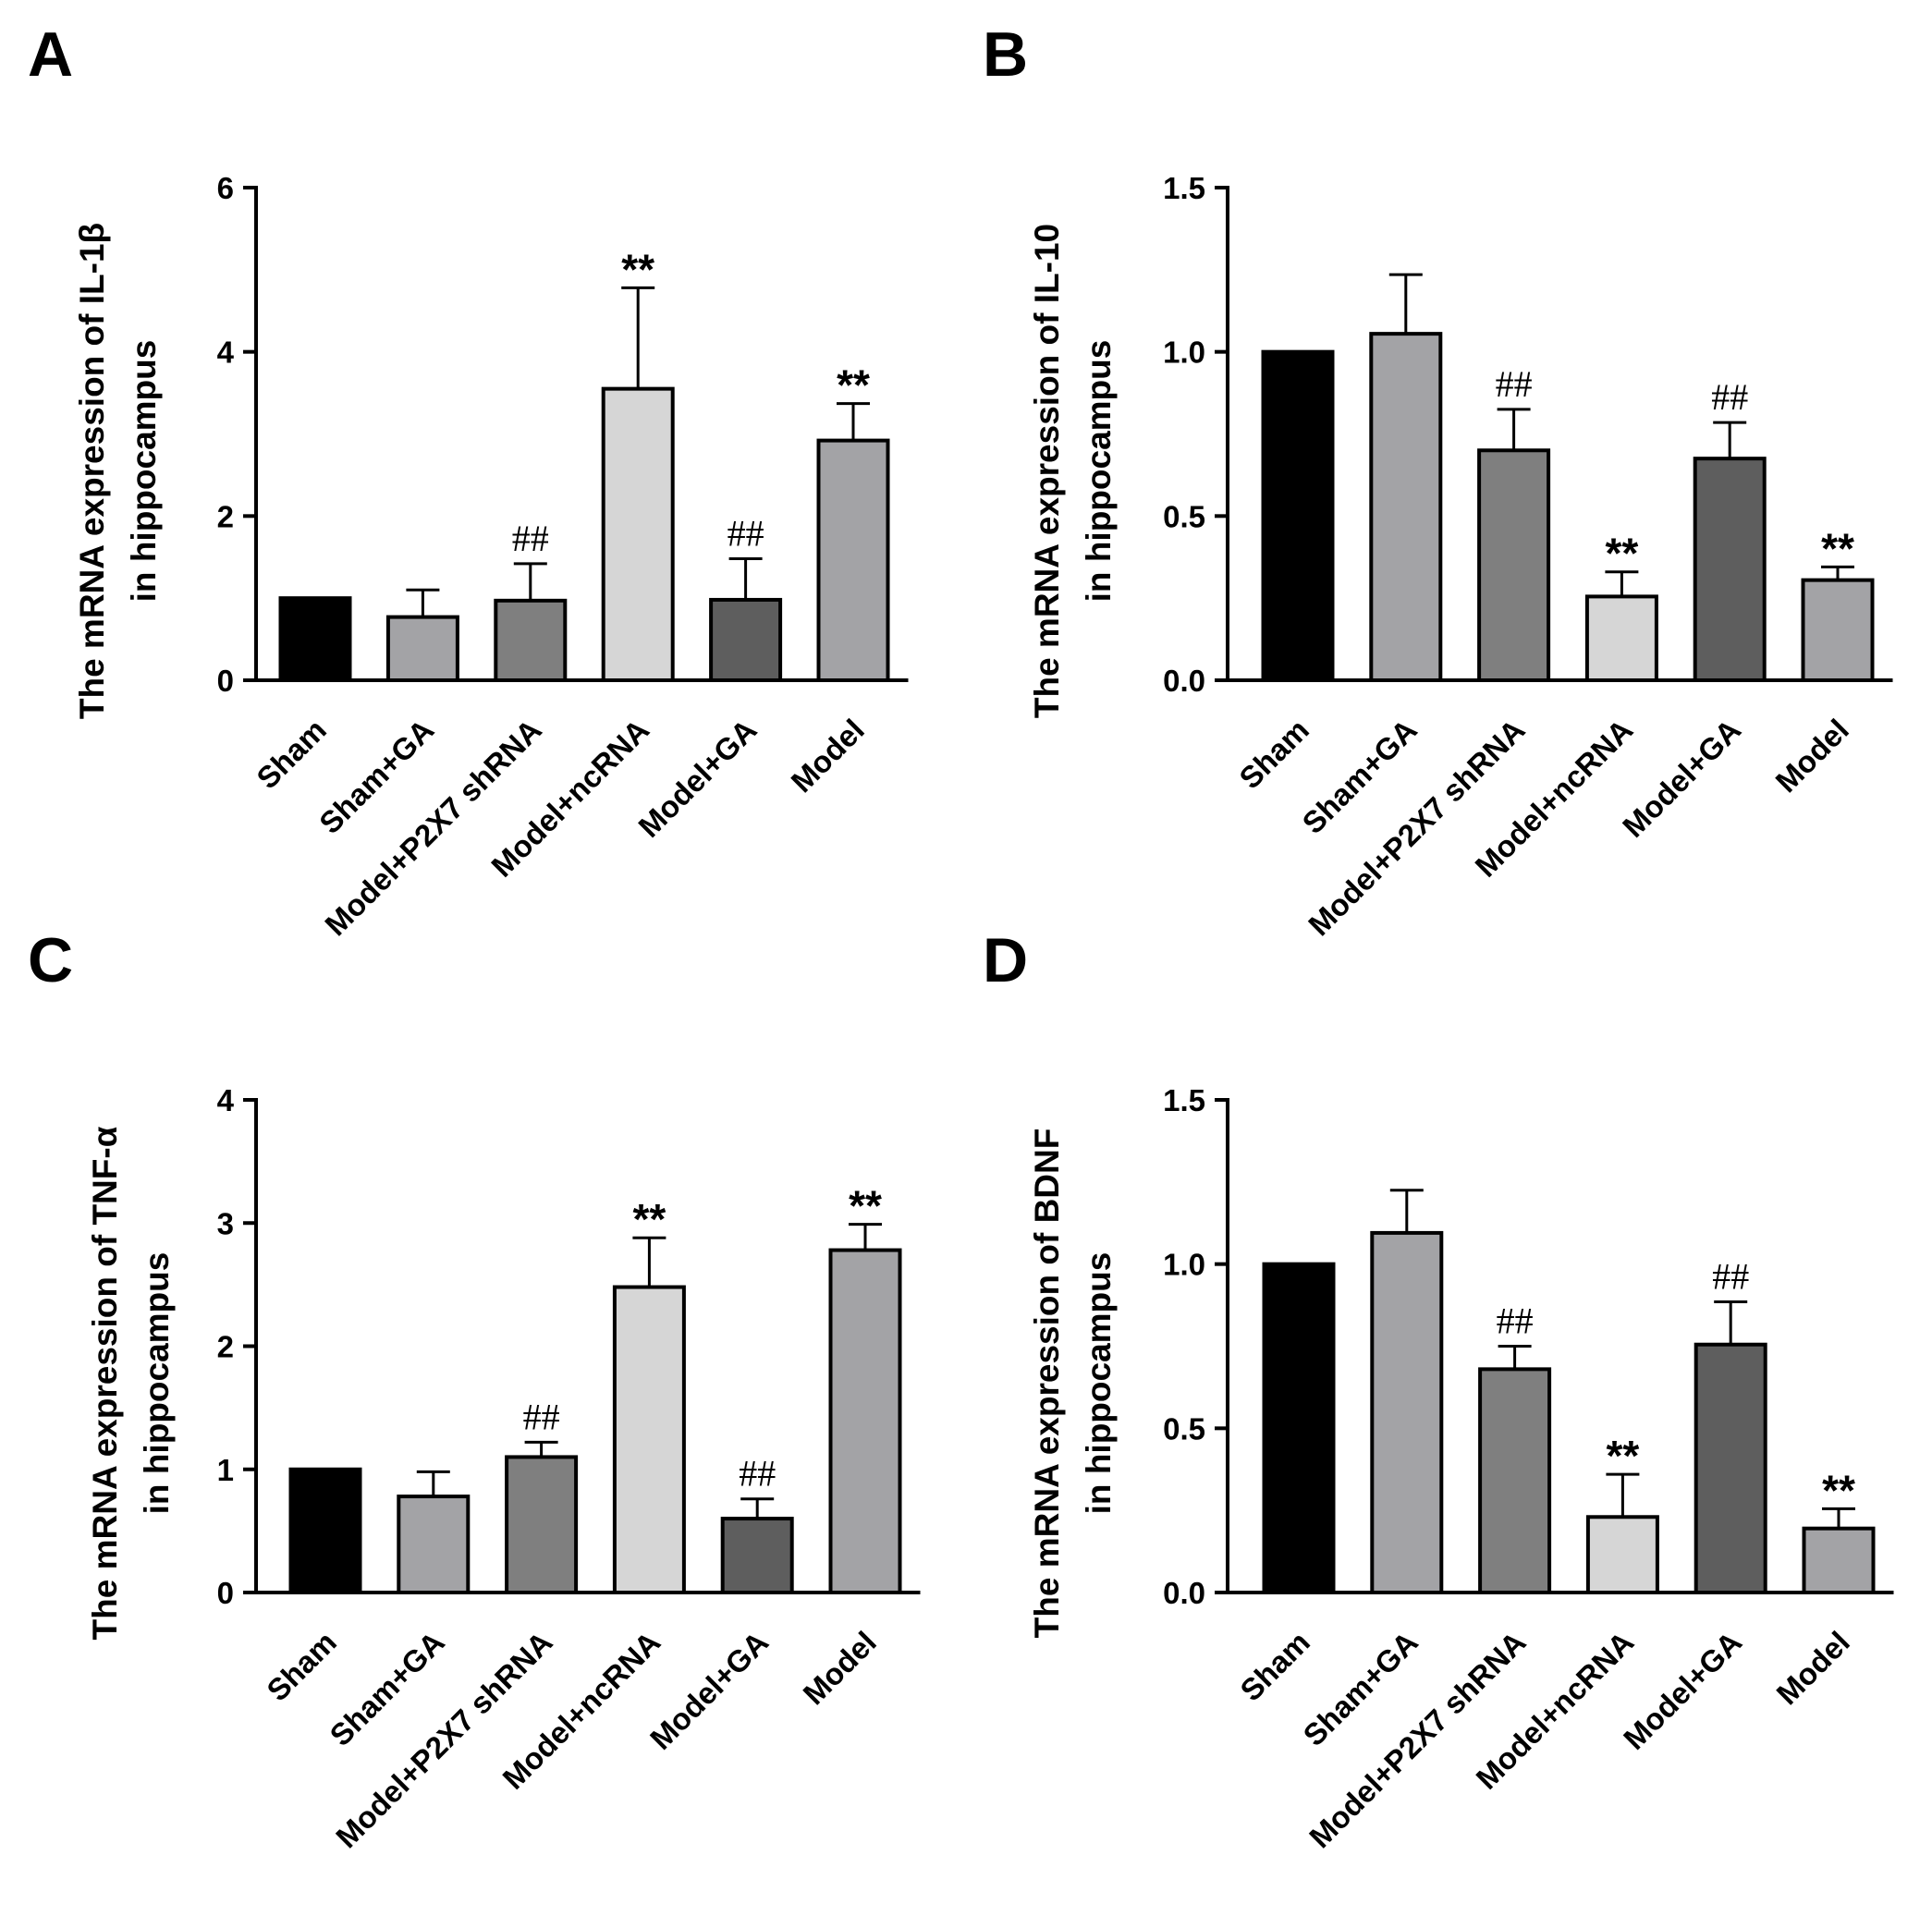 This screenshot has width=1932, height=1916. Describe the element at coordinates (1514, 384) in the screenshot. I see `significance-mark-b-2: ##` at that location.